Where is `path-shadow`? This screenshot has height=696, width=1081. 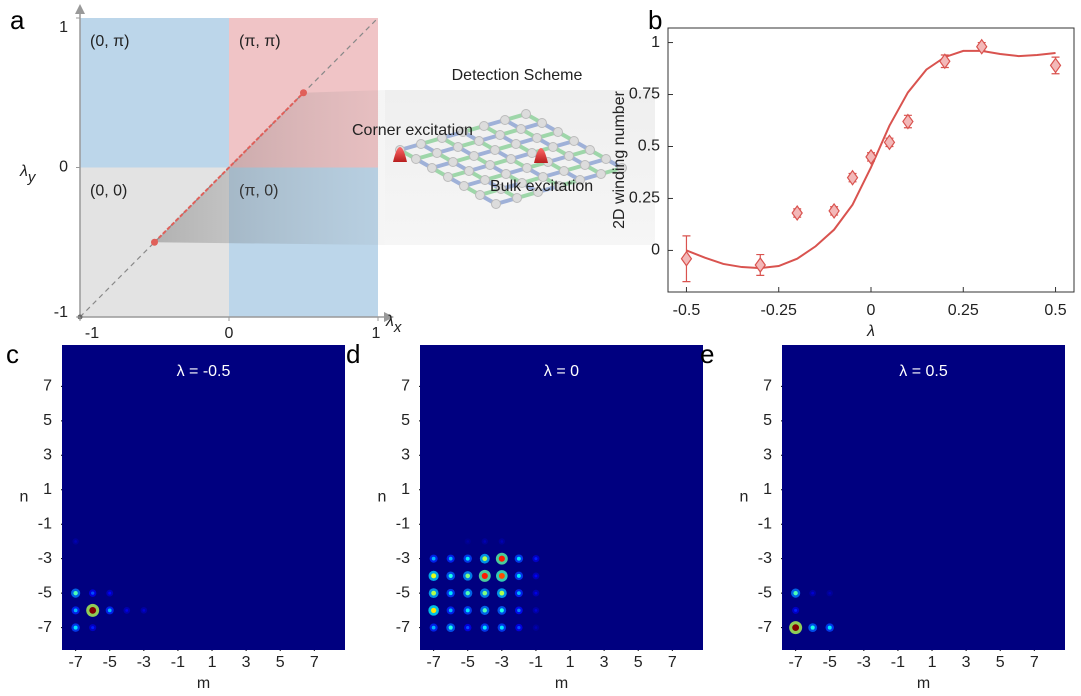
path-shadow is located at coordinates (269, 167).